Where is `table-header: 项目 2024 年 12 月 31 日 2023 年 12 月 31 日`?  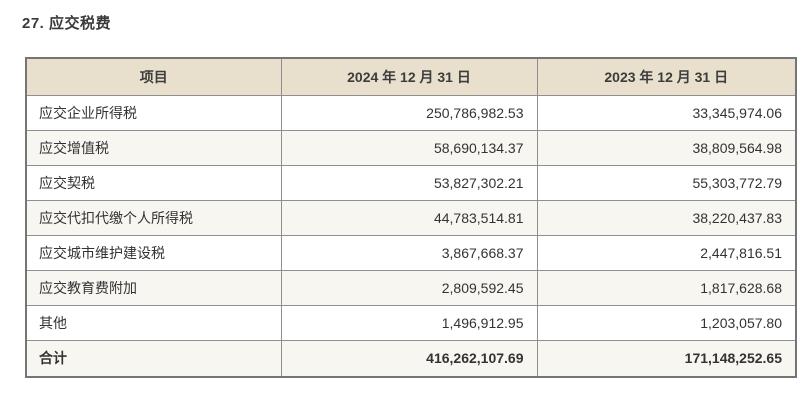
table-header: 项目 2024 年 12 月 31 日 2023 年 12 月 31 日 is located at coordinates (411, 76).